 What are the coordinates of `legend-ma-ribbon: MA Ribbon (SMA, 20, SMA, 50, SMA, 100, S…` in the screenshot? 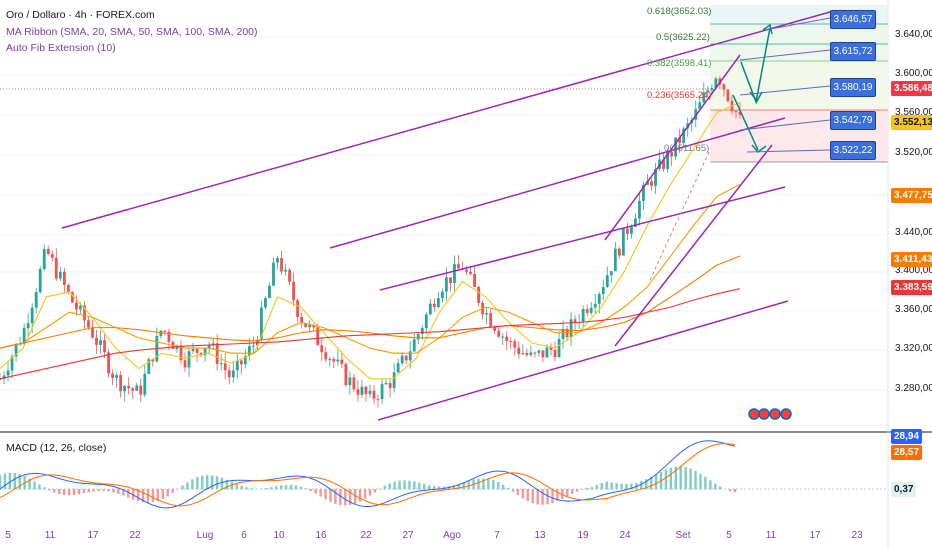 It's located at (132, 32).